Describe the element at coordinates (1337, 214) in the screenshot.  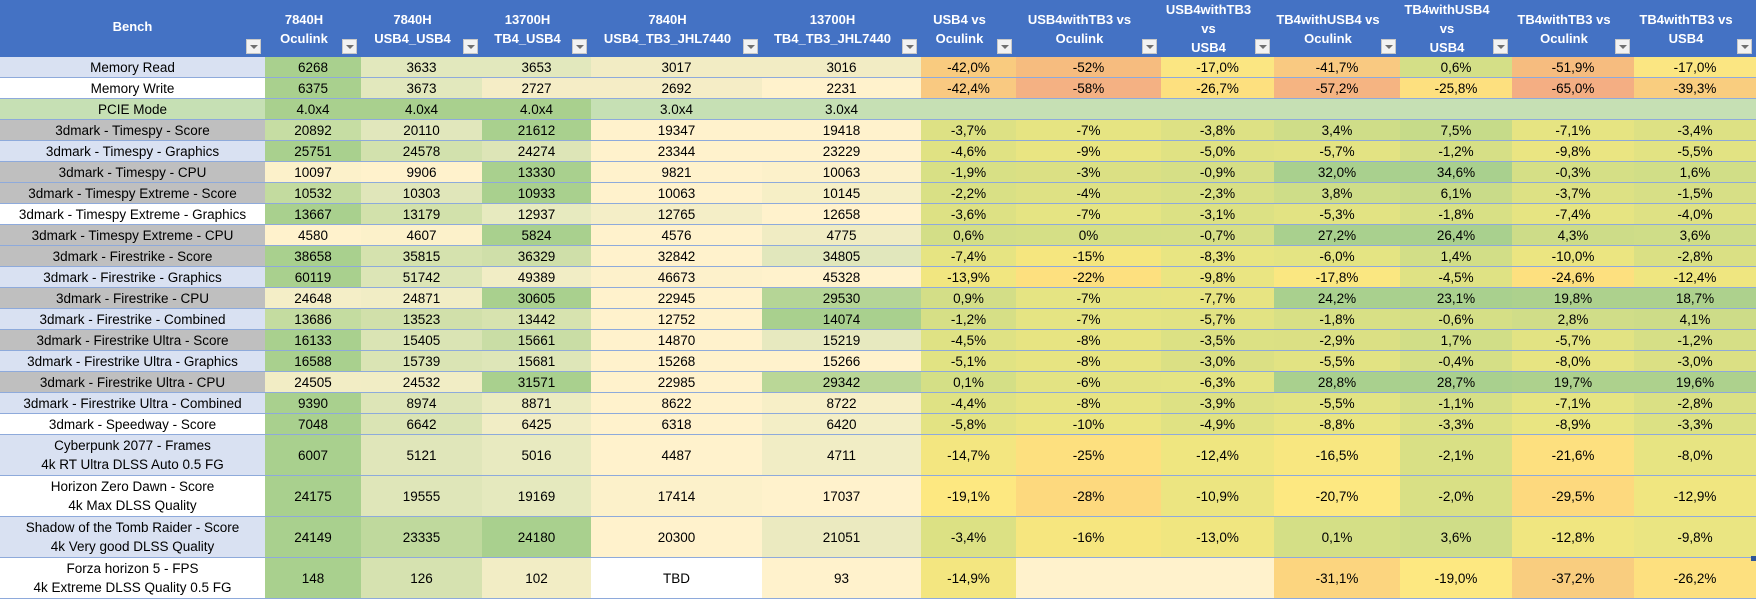
I see `percent-diff-cell: -5,3%` at that location.